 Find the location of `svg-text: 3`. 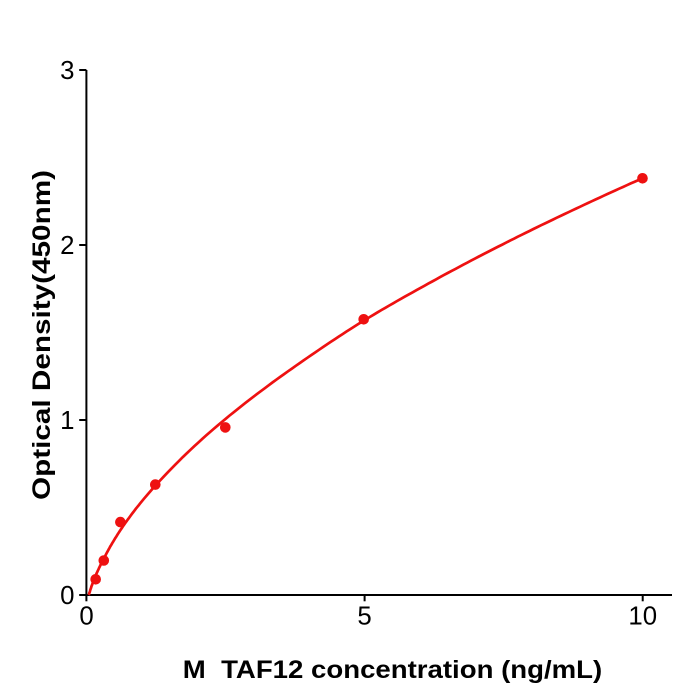

svg-text: 3 is located at coordinates (67, 71).